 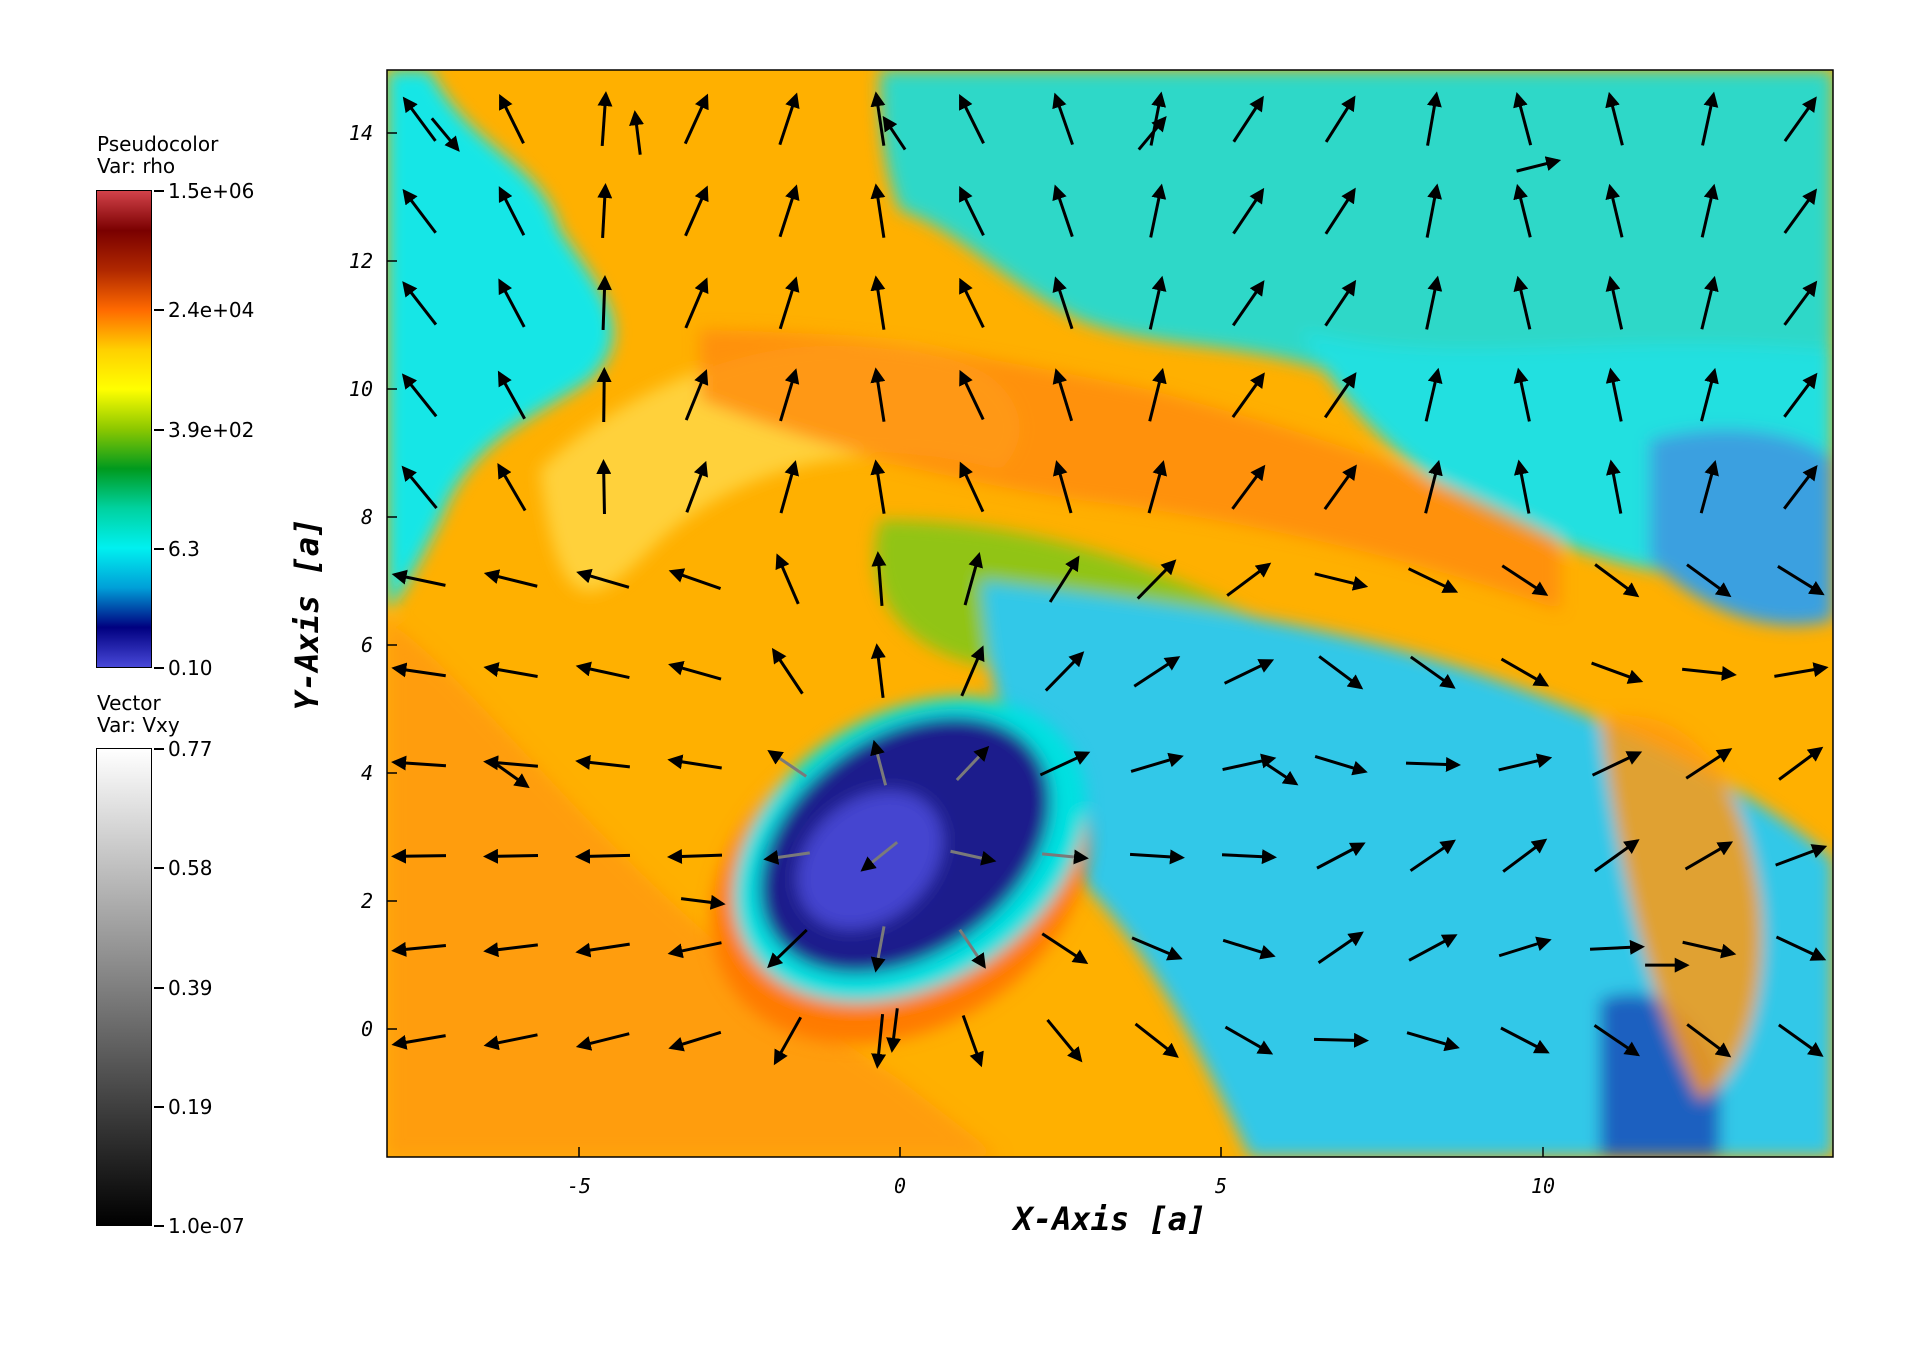 I want to click on x-axis-title: X-Axis [a], so click(x=1109, y=1219).